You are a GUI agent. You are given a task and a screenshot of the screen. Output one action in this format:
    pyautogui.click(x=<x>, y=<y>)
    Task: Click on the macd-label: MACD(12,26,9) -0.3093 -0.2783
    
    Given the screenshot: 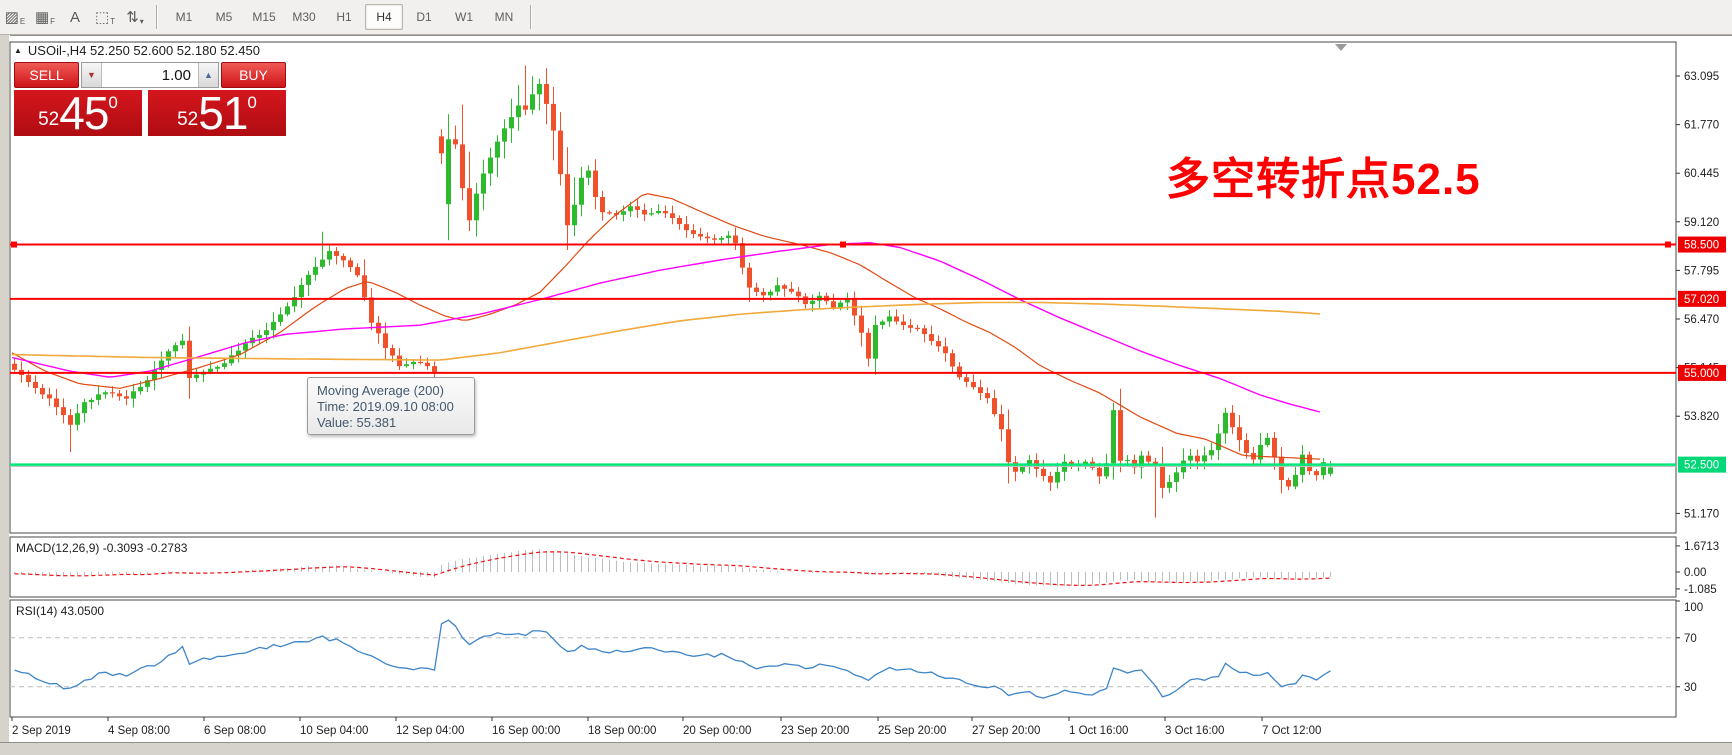 What is the action you would take?
    pyautogui.click(x=102, y=548)
    